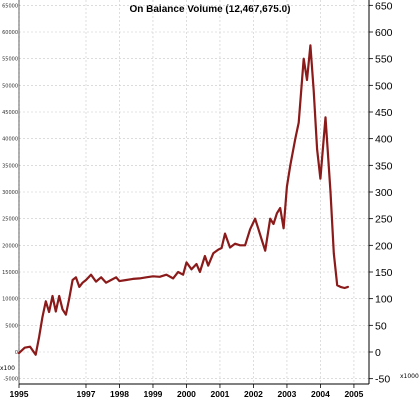 The image size is (420, 400). Describe the element at coordinates (384, 300) in the screenshot. I see `right-tick-label: 100` at that location.